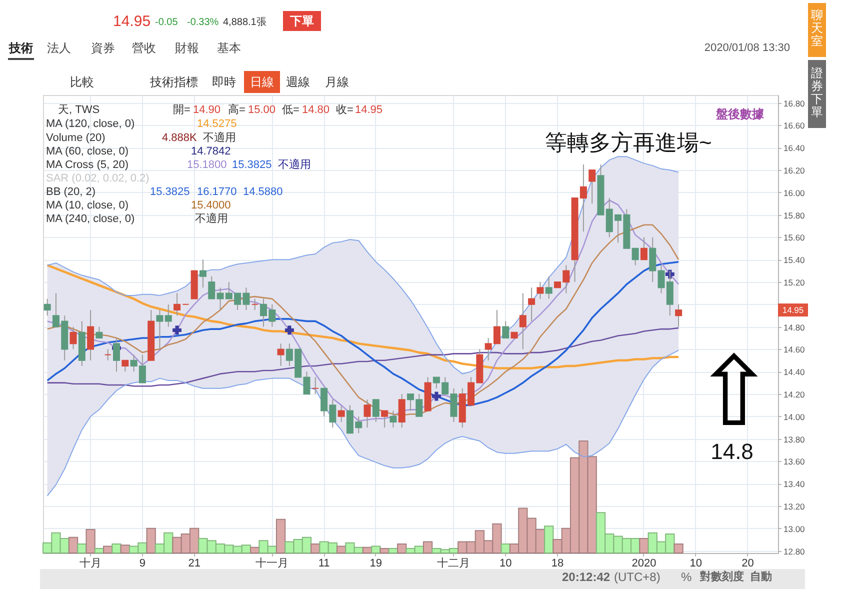  I want to click on y-tick-label: 16.40, so click(795, 148).